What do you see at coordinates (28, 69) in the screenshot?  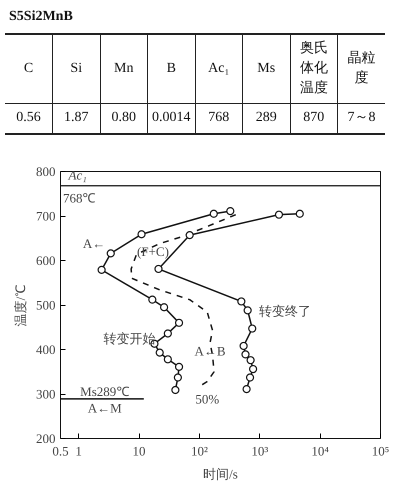 I see `text: C` at bounding box center [28, 69].